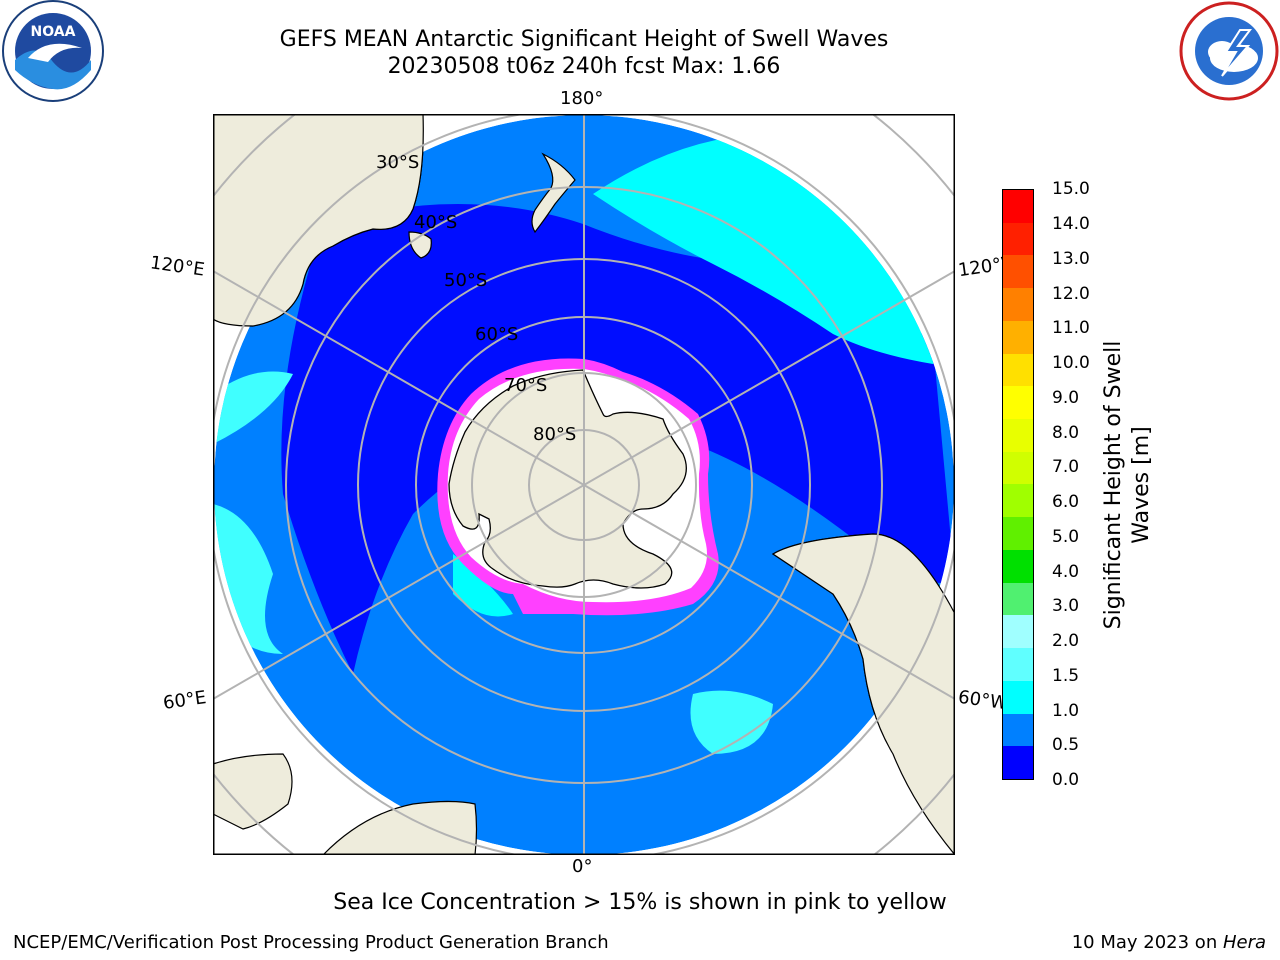 This screenshot has width=1280, height=960. Describe the element at coordinates (497, 334) in the screenshot. I see `lat-label-60s: 60°S` at that location.